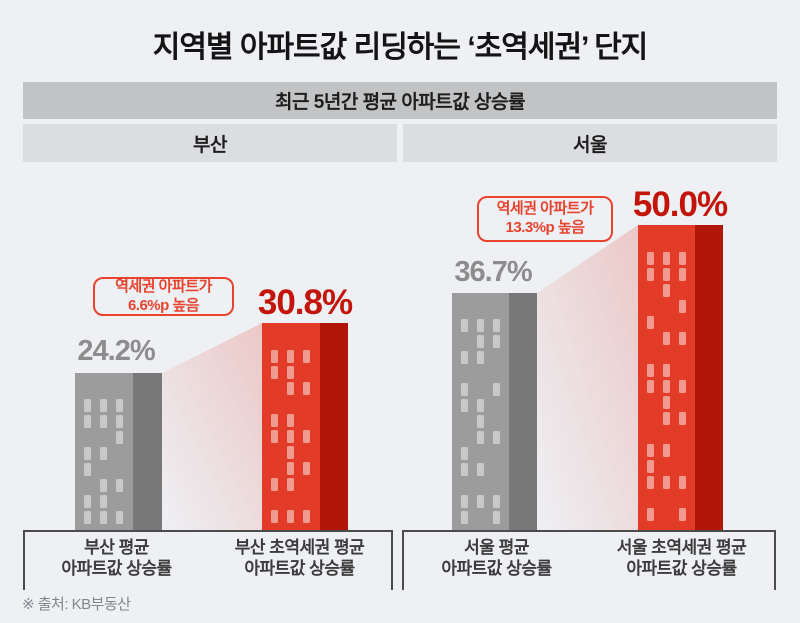 The width and height of the screenshot is (800, 623). I want to click on callout-line2: 13.3%p 높음, so click(545, 227).